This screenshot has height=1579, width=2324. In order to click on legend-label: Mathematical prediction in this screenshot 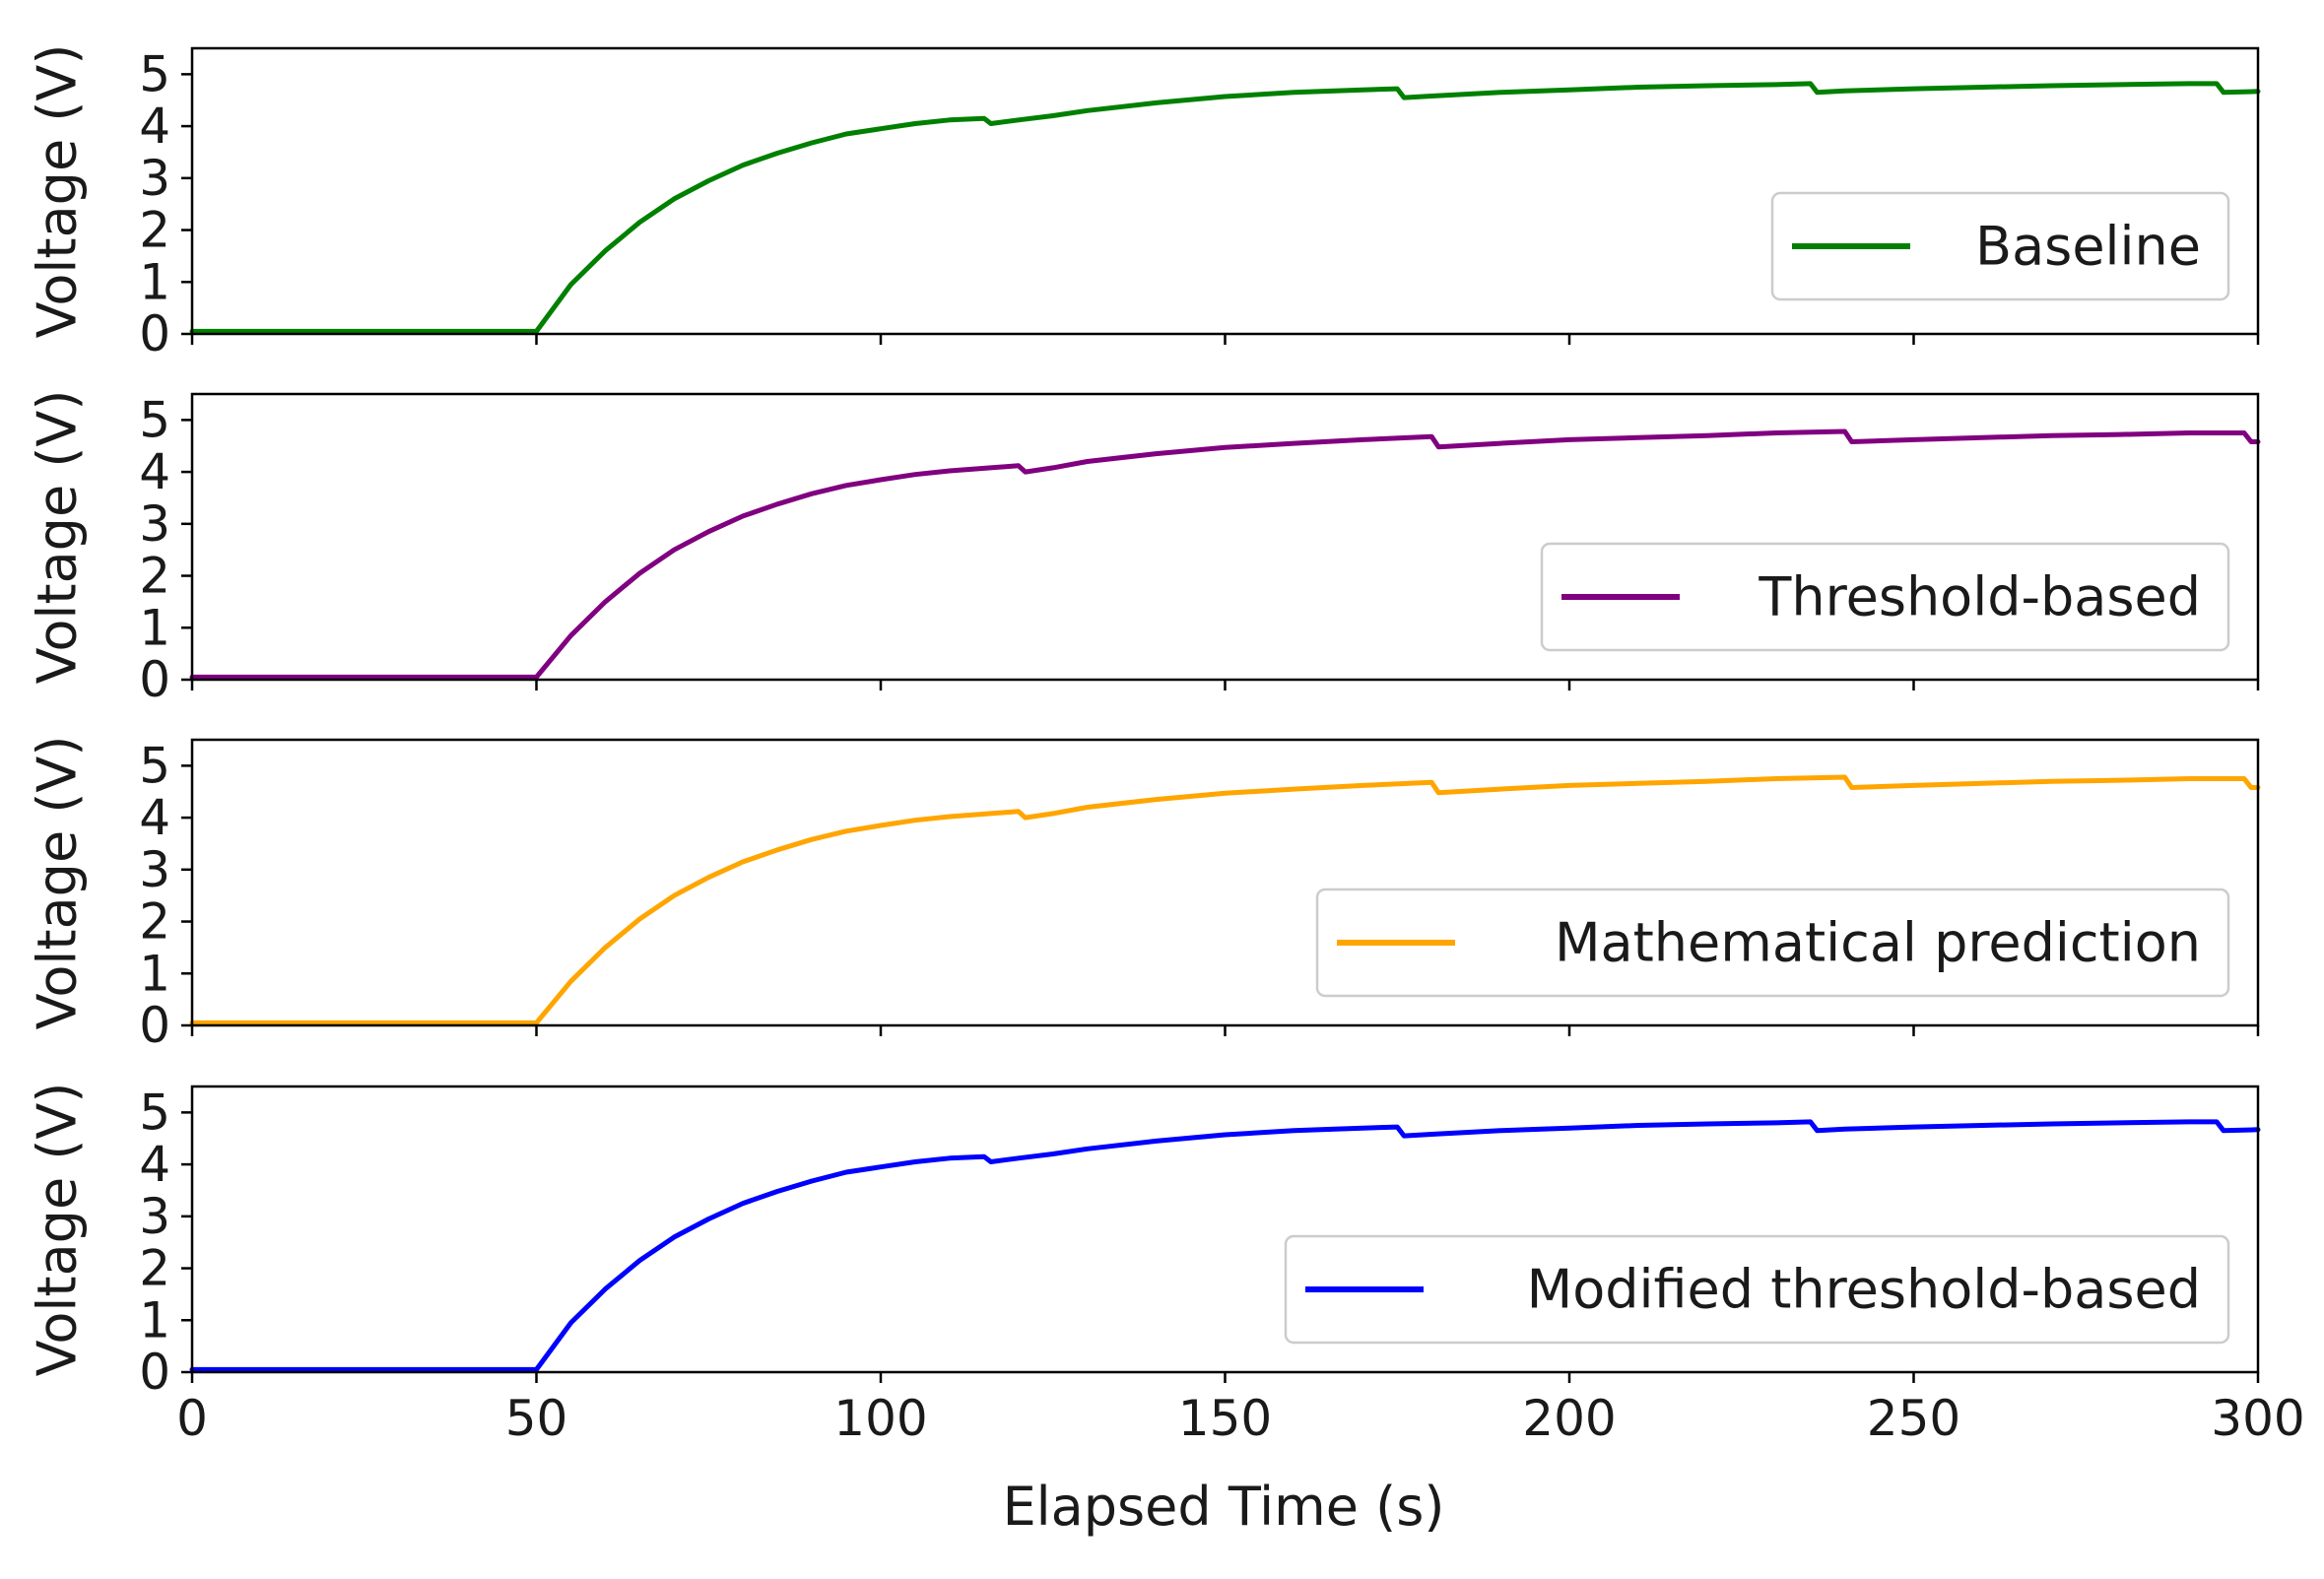, I will do `click(1878, 943)`.